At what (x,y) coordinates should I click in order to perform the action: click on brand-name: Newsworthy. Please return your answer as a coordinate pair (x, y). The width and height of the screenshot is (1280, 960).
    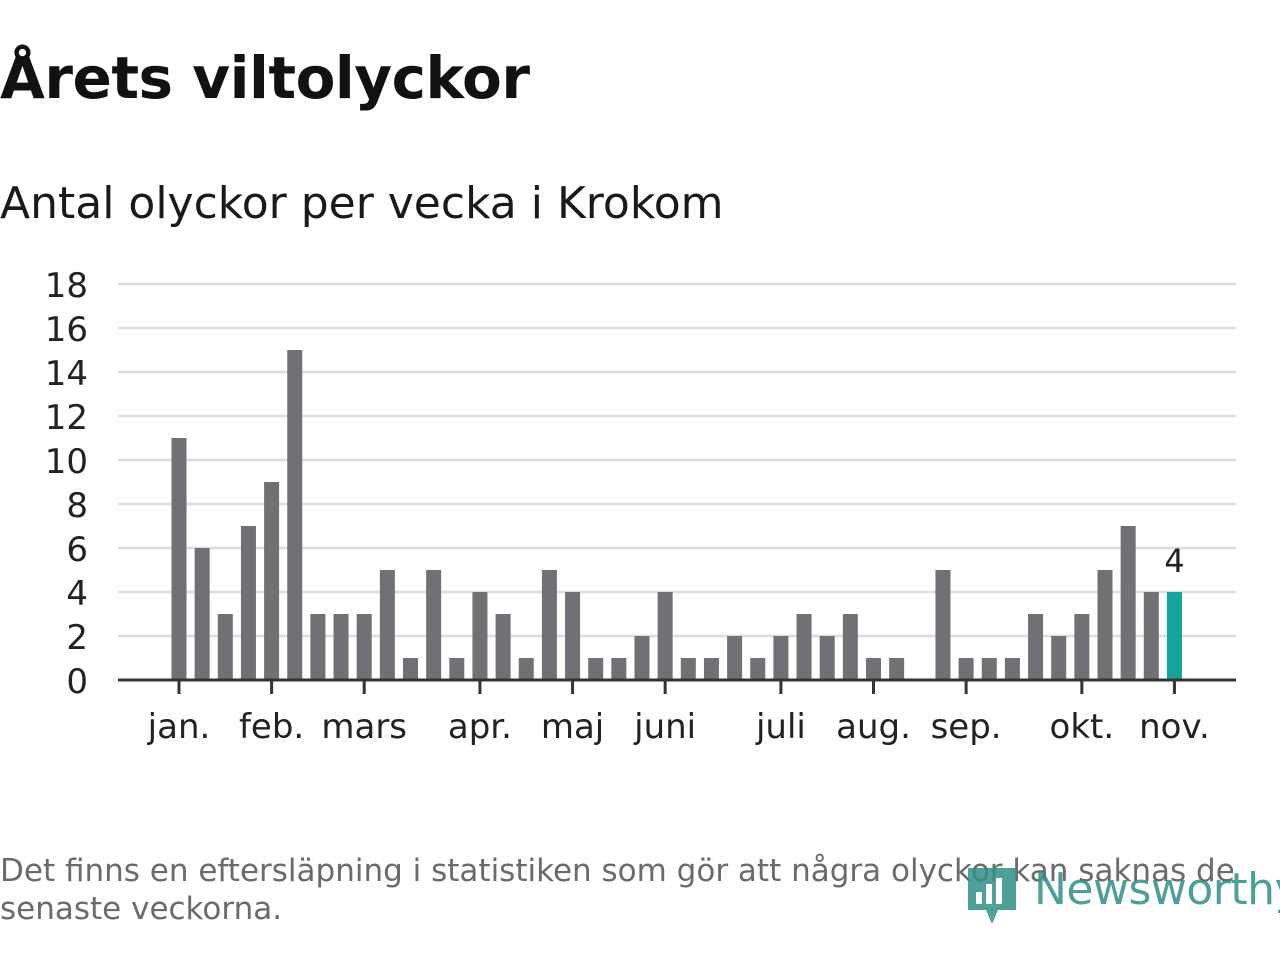
    Looking at the image, I should click on (1157, 889).